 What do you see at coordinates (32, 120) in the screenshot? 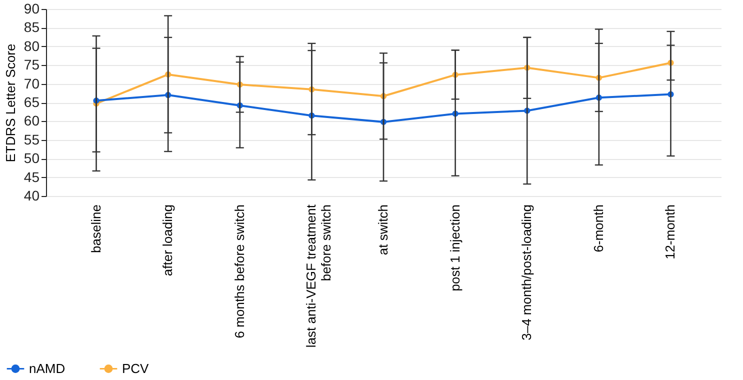
I see `y-tick-label: 60` at bounding box center [32, 120].